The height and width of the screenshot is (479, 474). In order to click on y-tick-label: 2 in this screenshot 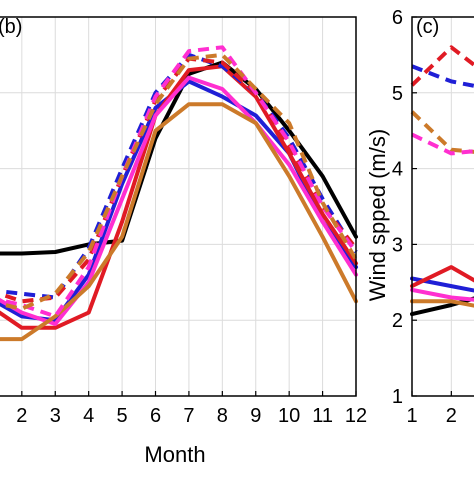, I will do `click(397, 321)`.